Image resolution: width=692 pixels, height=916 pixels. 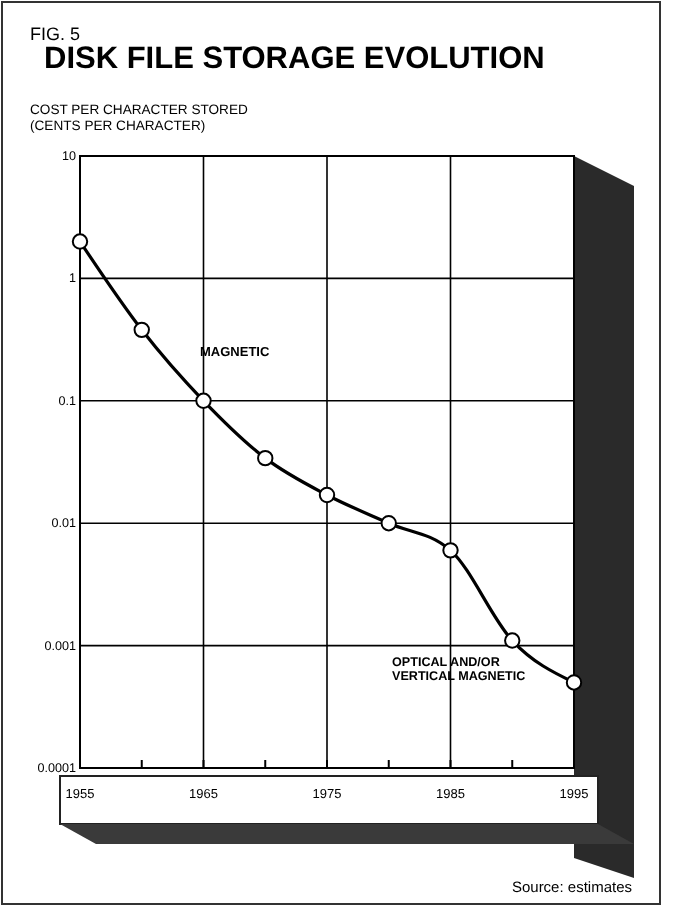 I want to click on chart-title: DISK FILE STORAGE EVOLUTION, so click(x=294, y=59).